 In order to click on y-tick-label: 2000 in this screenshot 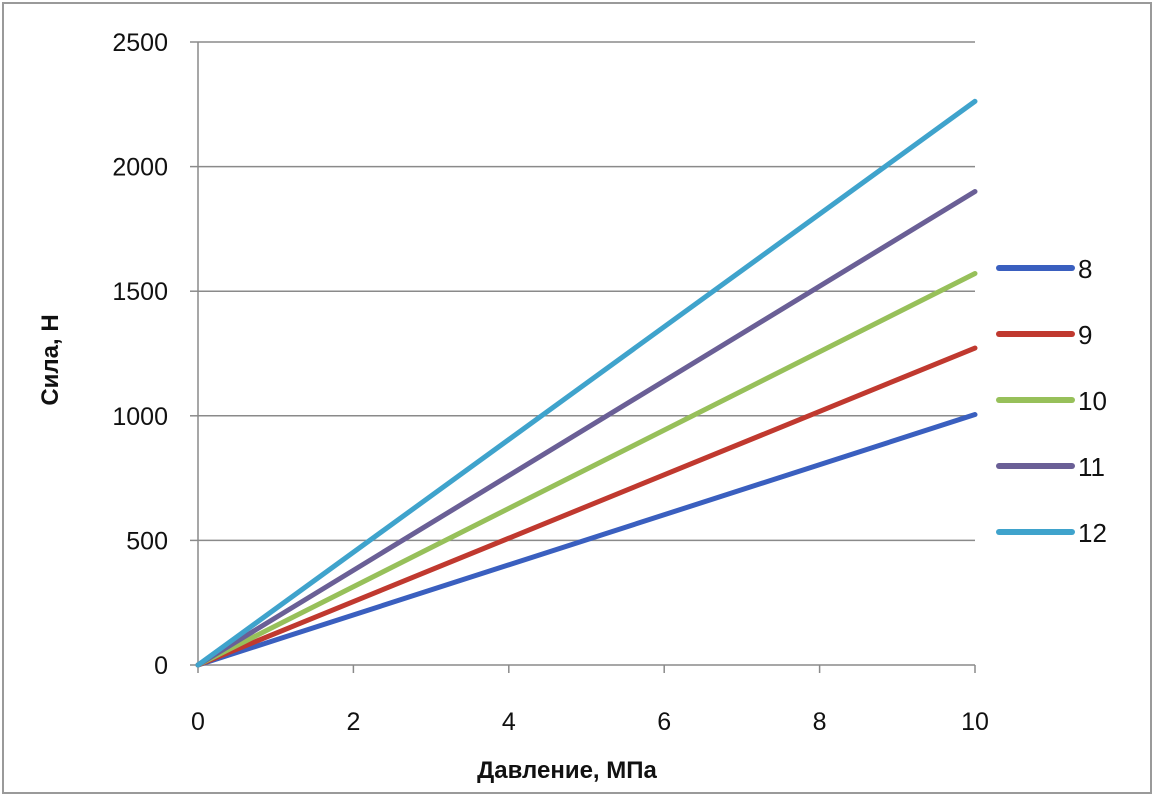, I will do `click(140, 168)`.